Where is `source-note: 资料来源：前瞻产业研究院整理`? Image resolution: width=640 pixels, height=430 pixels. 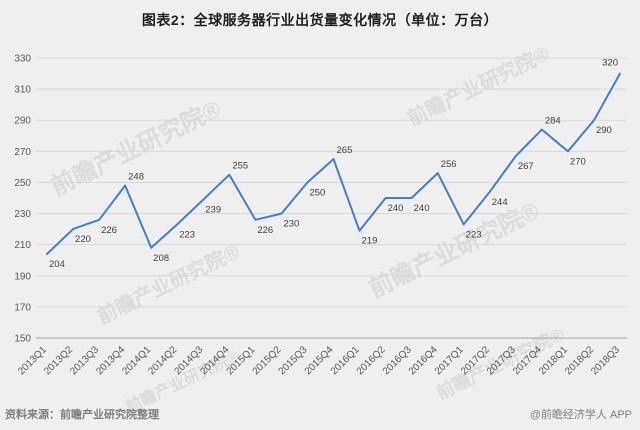
source-note: 资料来源：前瞻产业研究院整理 is located at coordinates (82, 415).